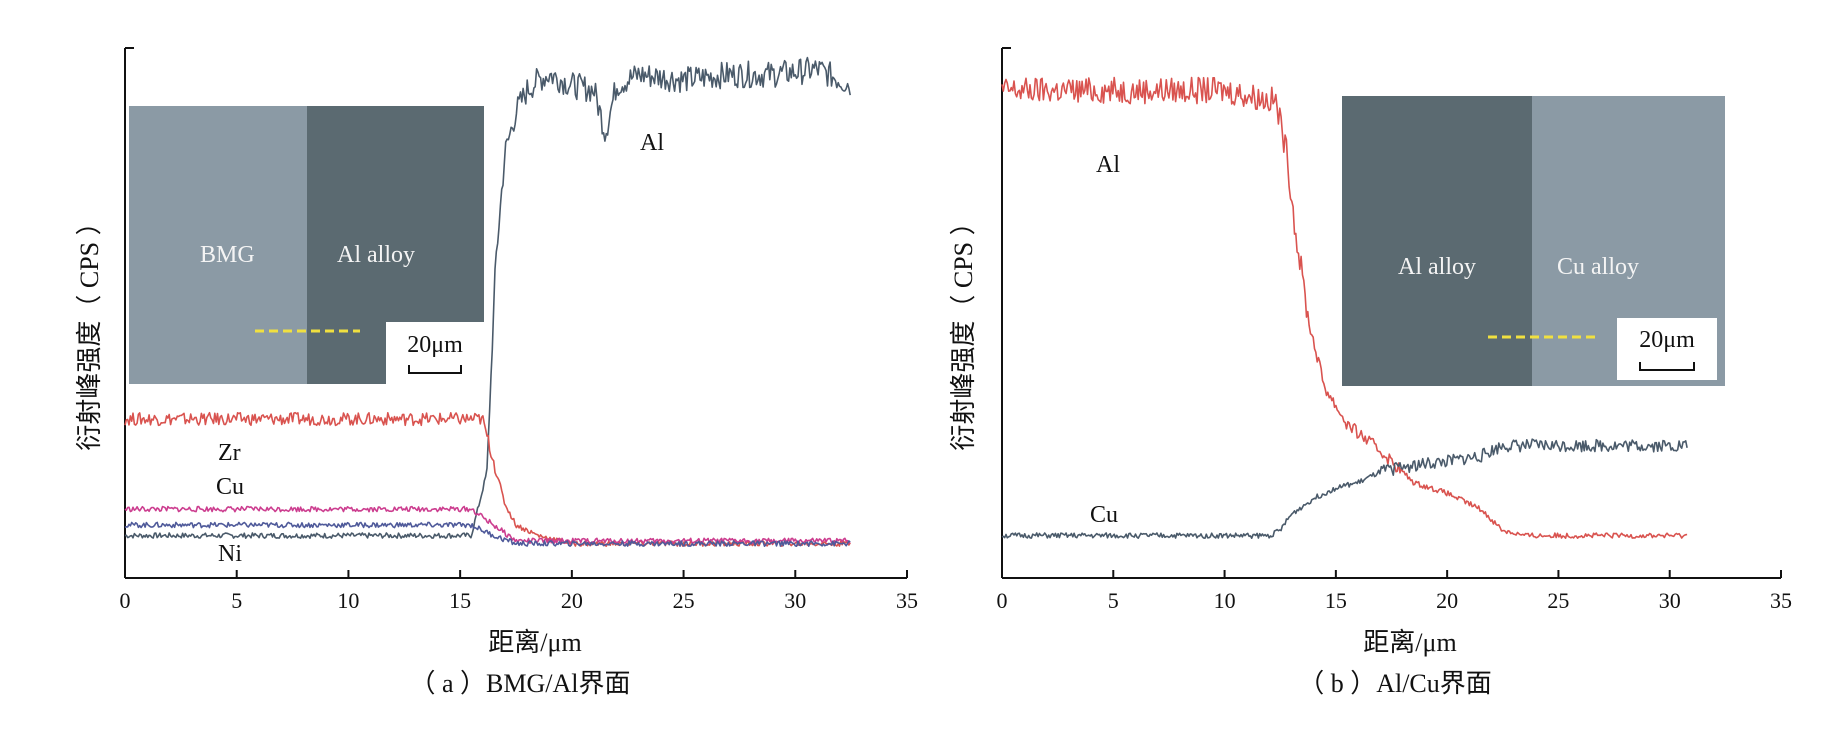  I want to click on caption-a: （ a ）BMG/Al界面, so click(519, 683).